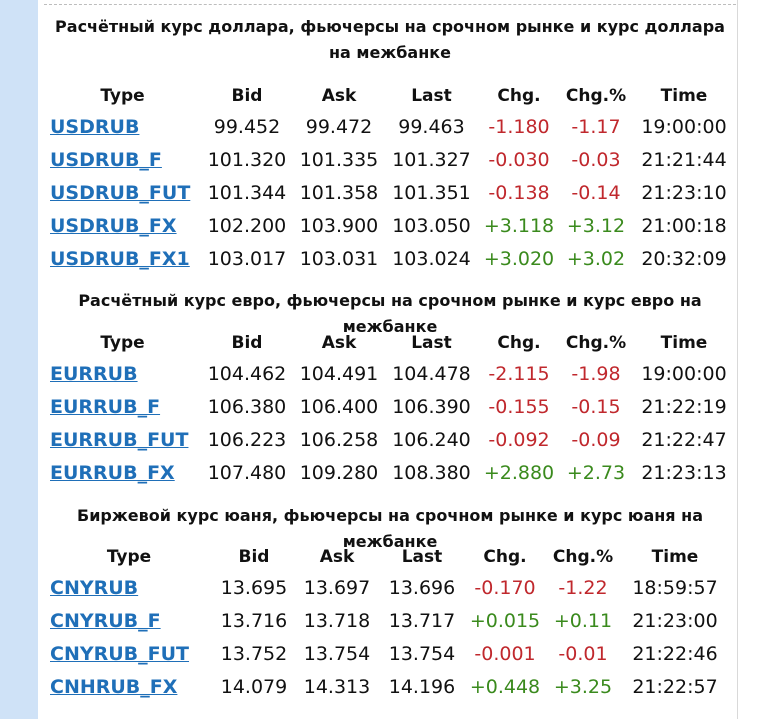 The width and height of the screenshot is (758, 719). I want to click on time-cell: 19:00:00, so click(684, 126).